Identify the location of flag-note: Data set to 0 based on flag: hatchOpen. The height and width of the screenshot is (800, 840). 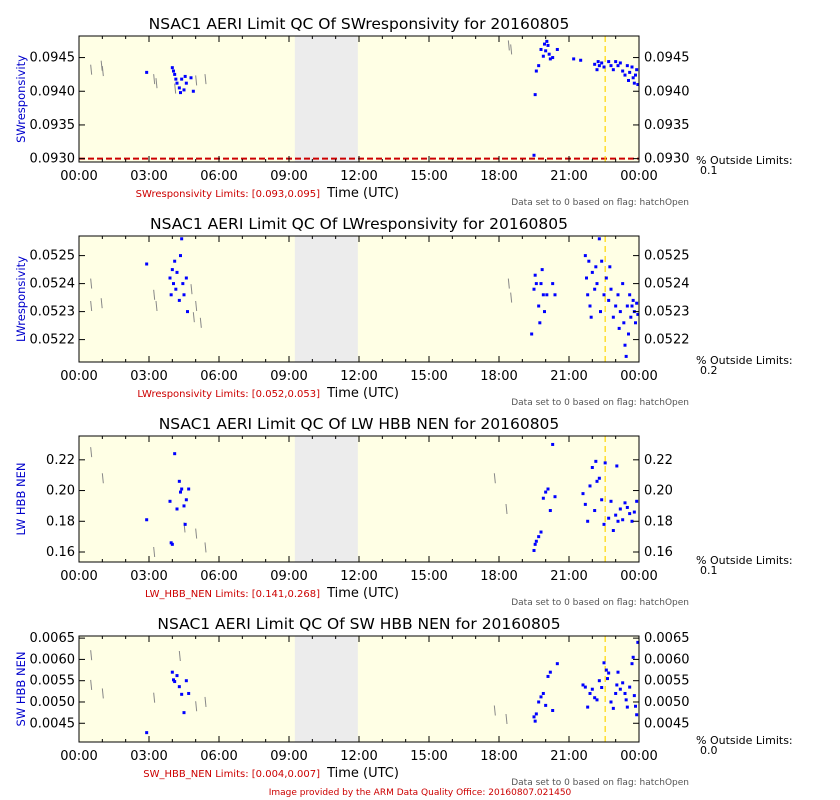
(600, 203).